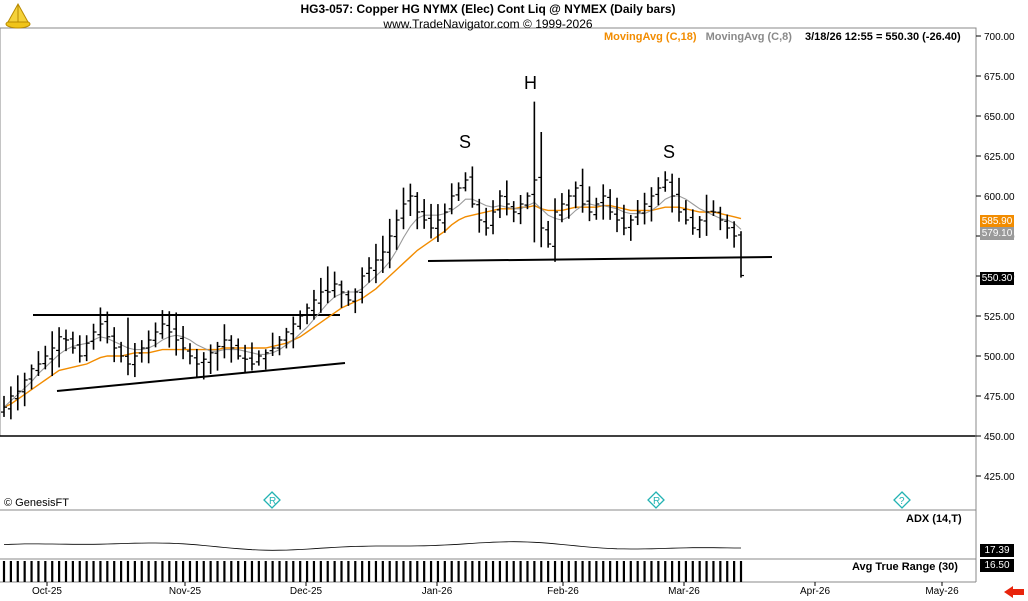 The height and width of the screenshot is (601, 1028). I want to click on x-tick-label: Oct-25, so click(47, 591).